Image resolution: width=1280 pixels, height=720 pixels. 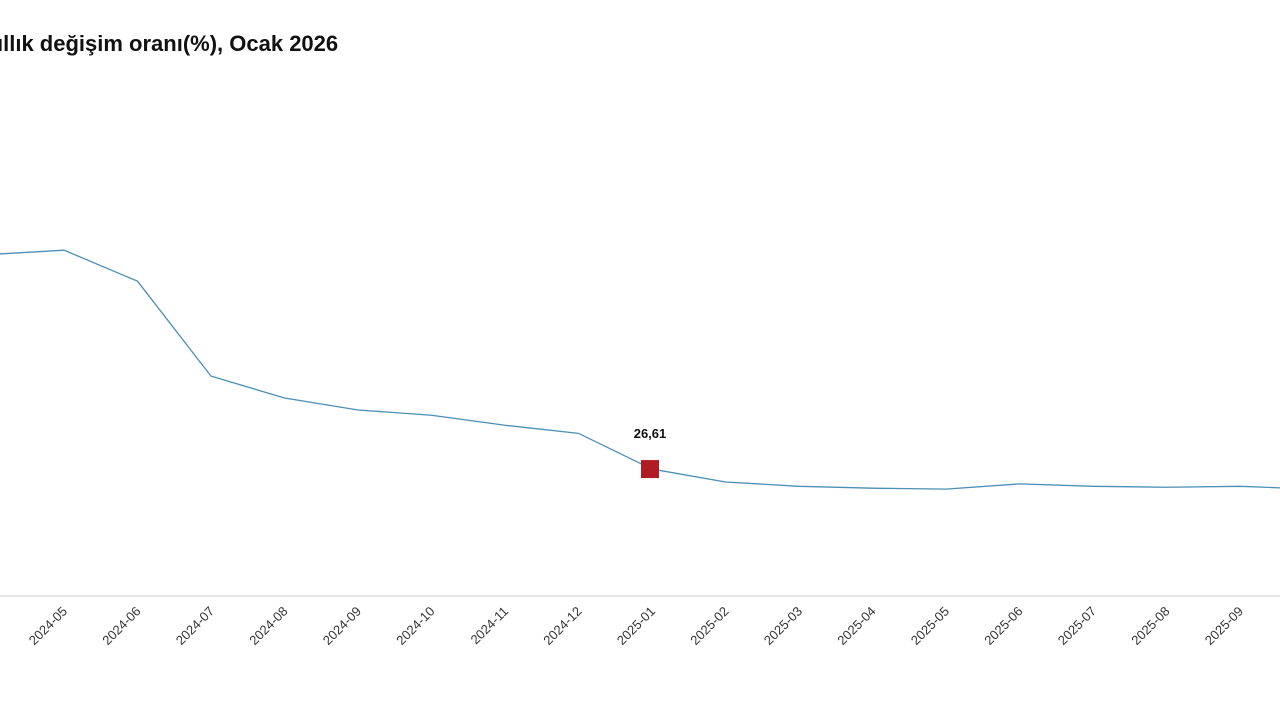 What do you see at coordinates (415, 626) in the screenshot?
I see `x-tick-label: 2024-10` at bounding box center [415, 626].